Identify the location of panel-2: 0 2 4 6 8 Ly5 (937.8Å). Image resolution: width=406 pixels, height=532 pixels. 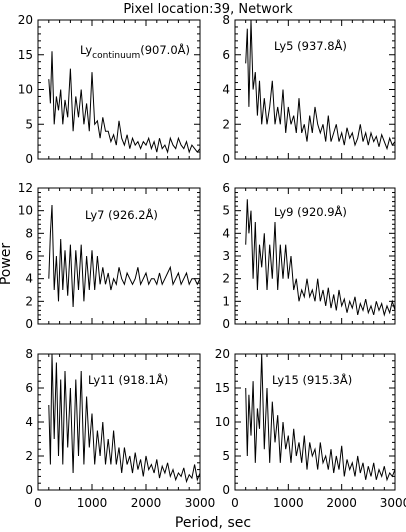
(309, 89).